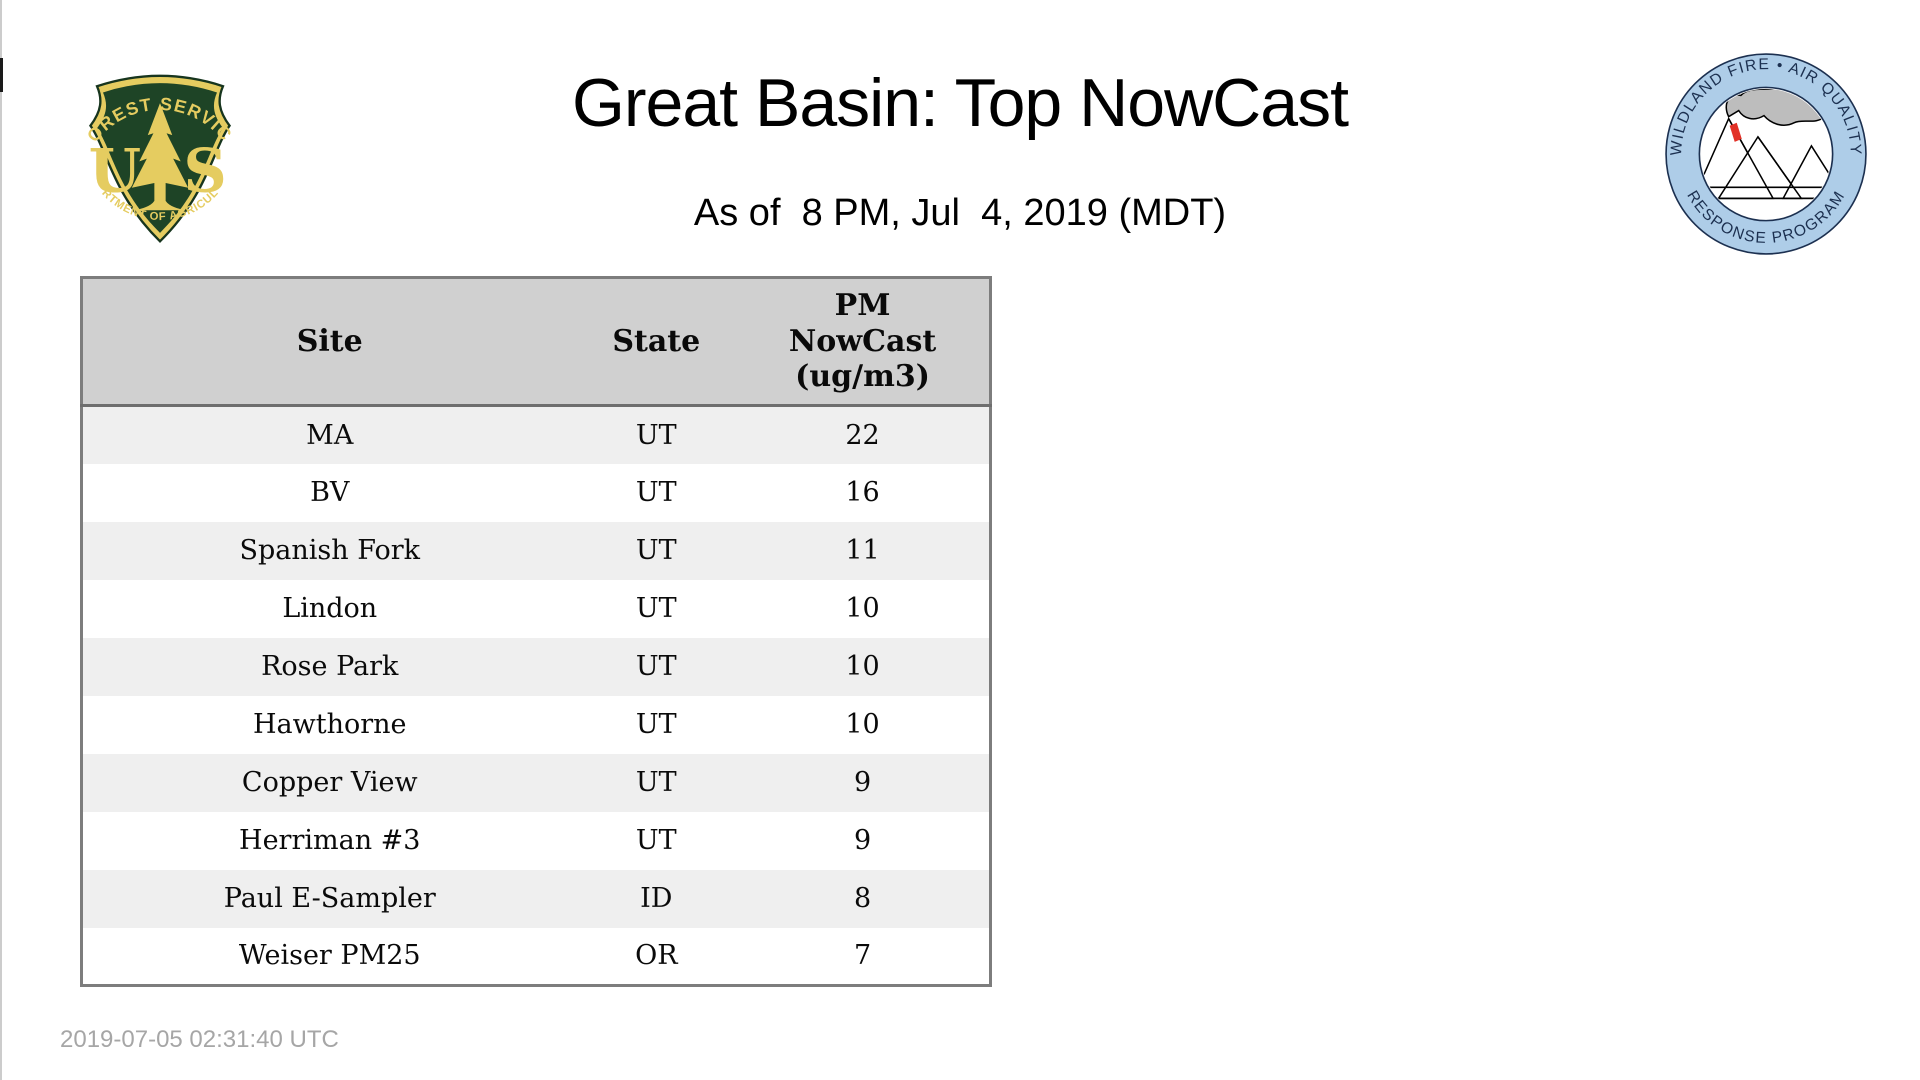 The width and height of the screenshot is (1920, 1080). Describe the element at coordinates (329, 782) in the screenshot. I see `site-cell: Copper View` at that location.